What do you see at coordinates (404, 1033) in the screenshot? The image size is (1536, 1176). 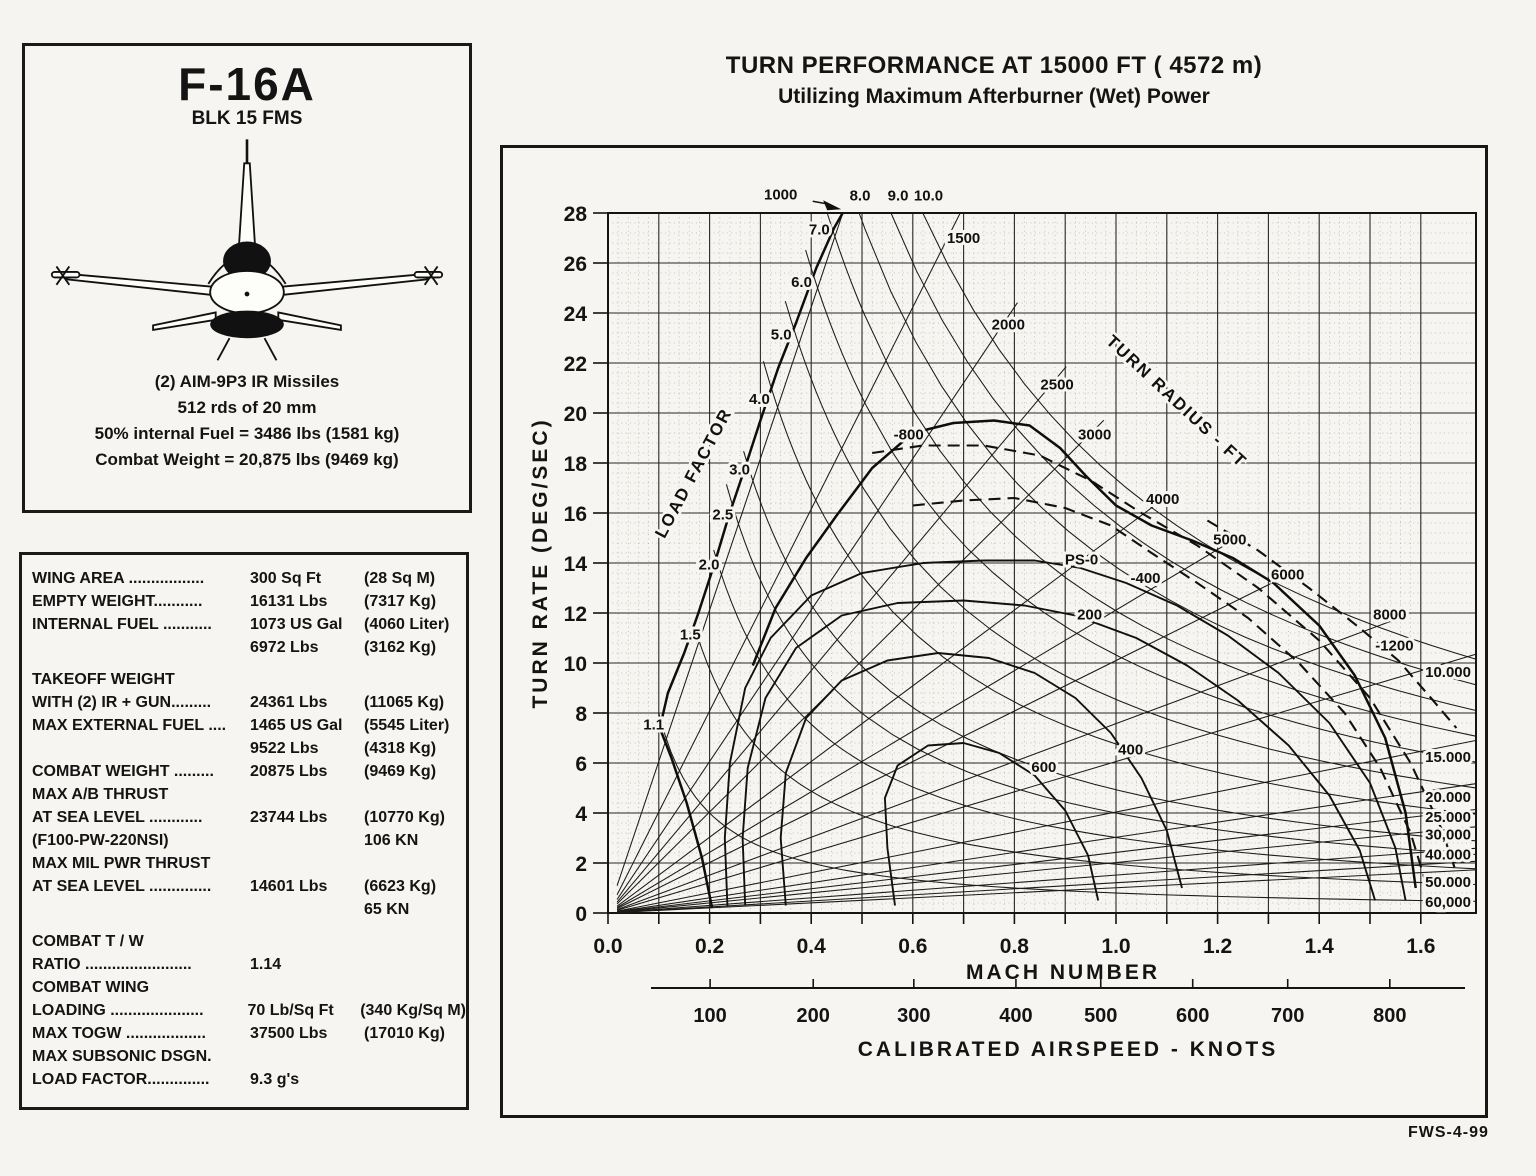 I see `spec-sv2: (17010 Kg)` at bounding box center [404, 1033].